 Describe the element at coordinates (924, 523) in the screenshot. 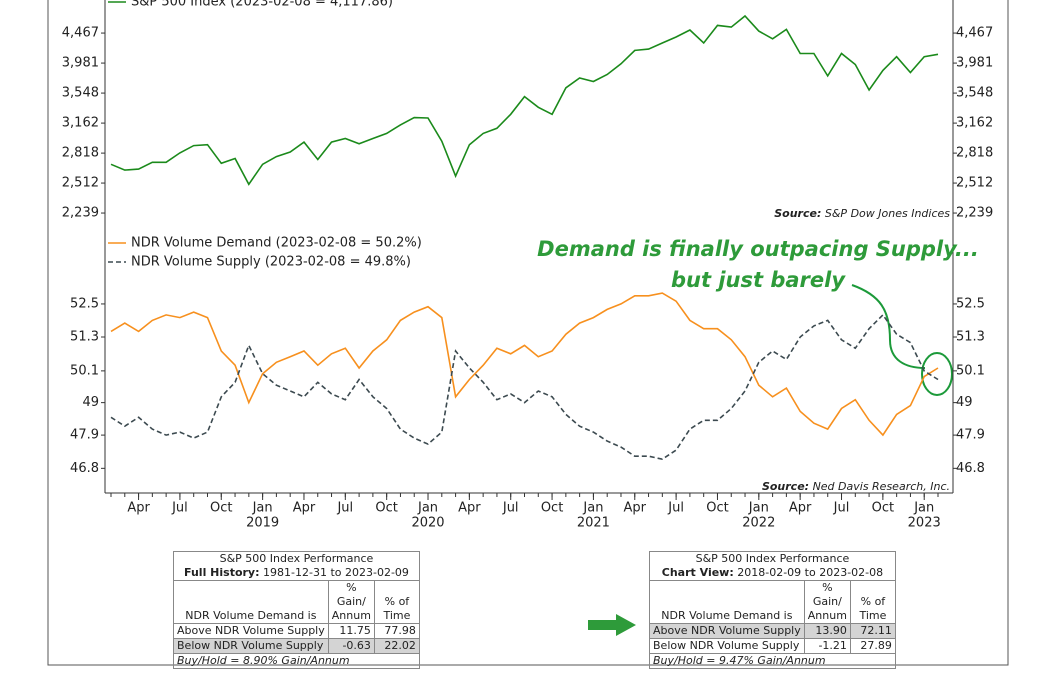

I see `x-year-label: 2023` at that location.